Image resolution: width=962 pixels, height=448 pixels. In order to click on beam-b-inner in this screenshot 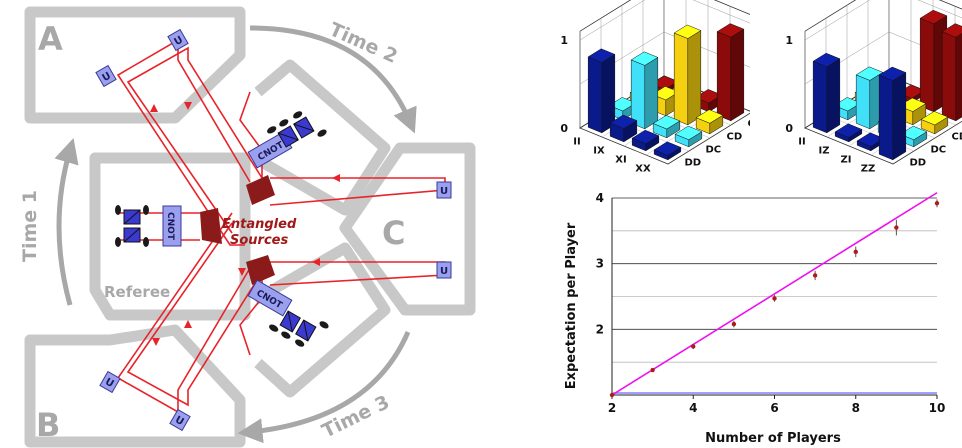, I will do `click(194, 314)`.